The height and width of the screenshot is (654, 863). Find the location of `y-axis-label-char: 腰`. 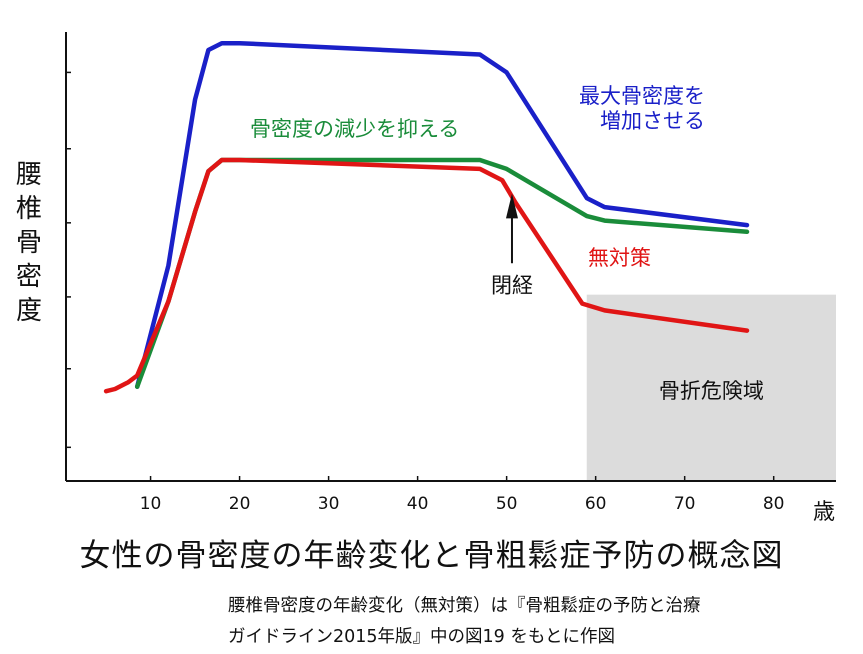

y-axis-label-char: 腰 is located at coordinates (28, 175).